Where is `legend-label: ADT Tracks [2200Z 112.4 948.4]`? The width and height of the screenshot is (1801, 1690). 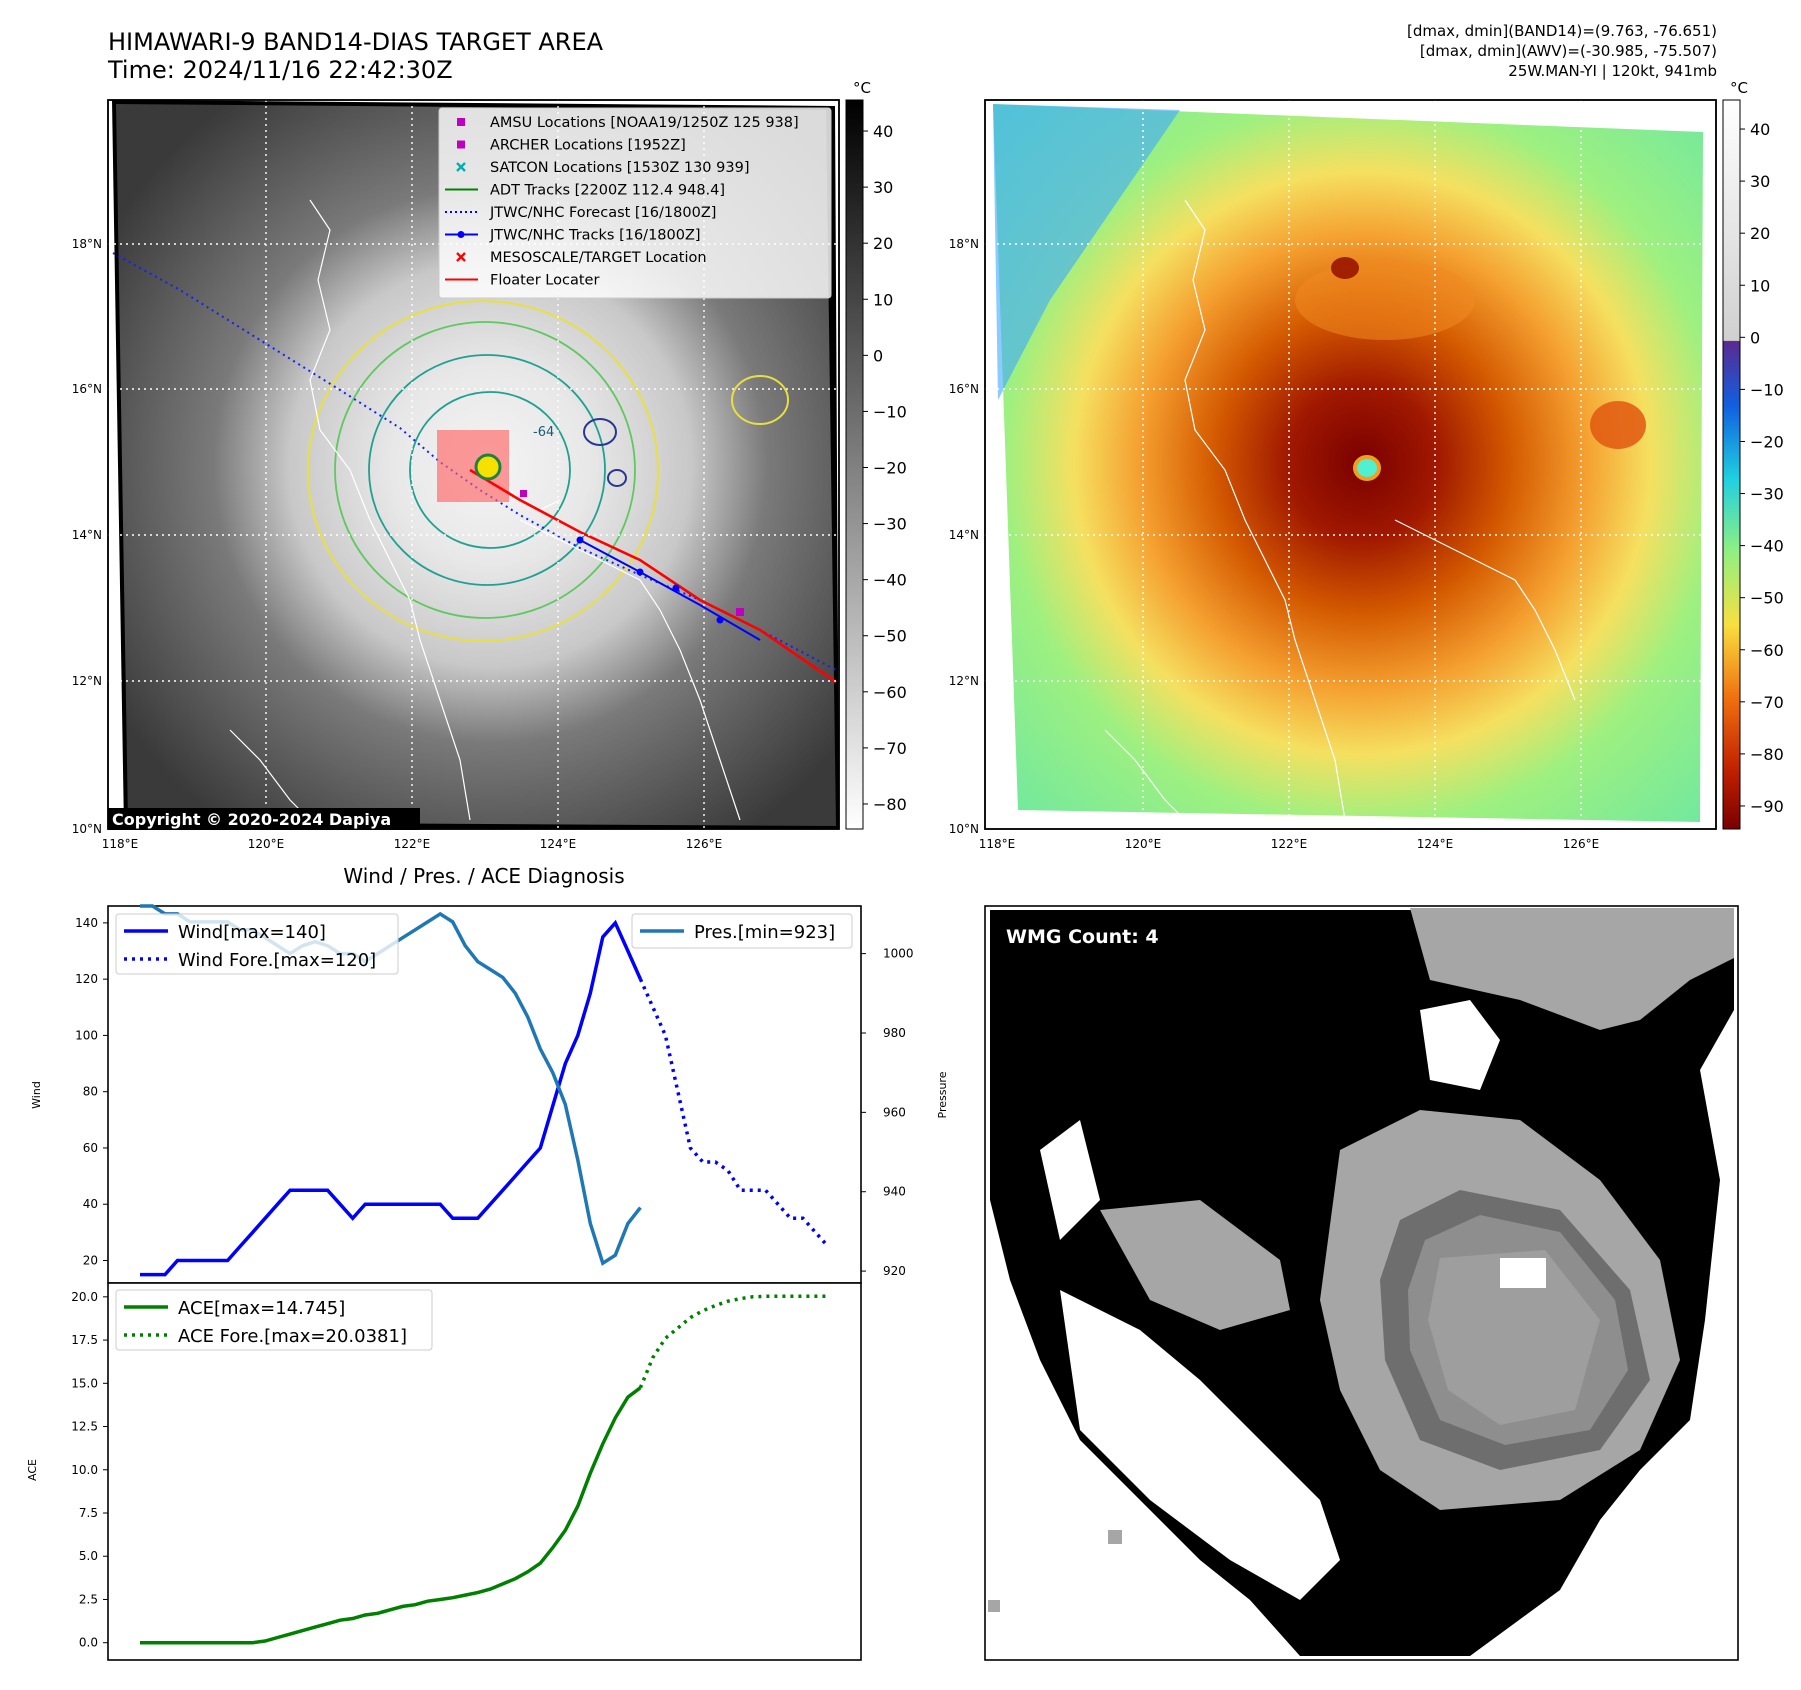
legend-label: ADT Tracks [2200Z 112.4 948.4] is located at coordinates (607, 191).